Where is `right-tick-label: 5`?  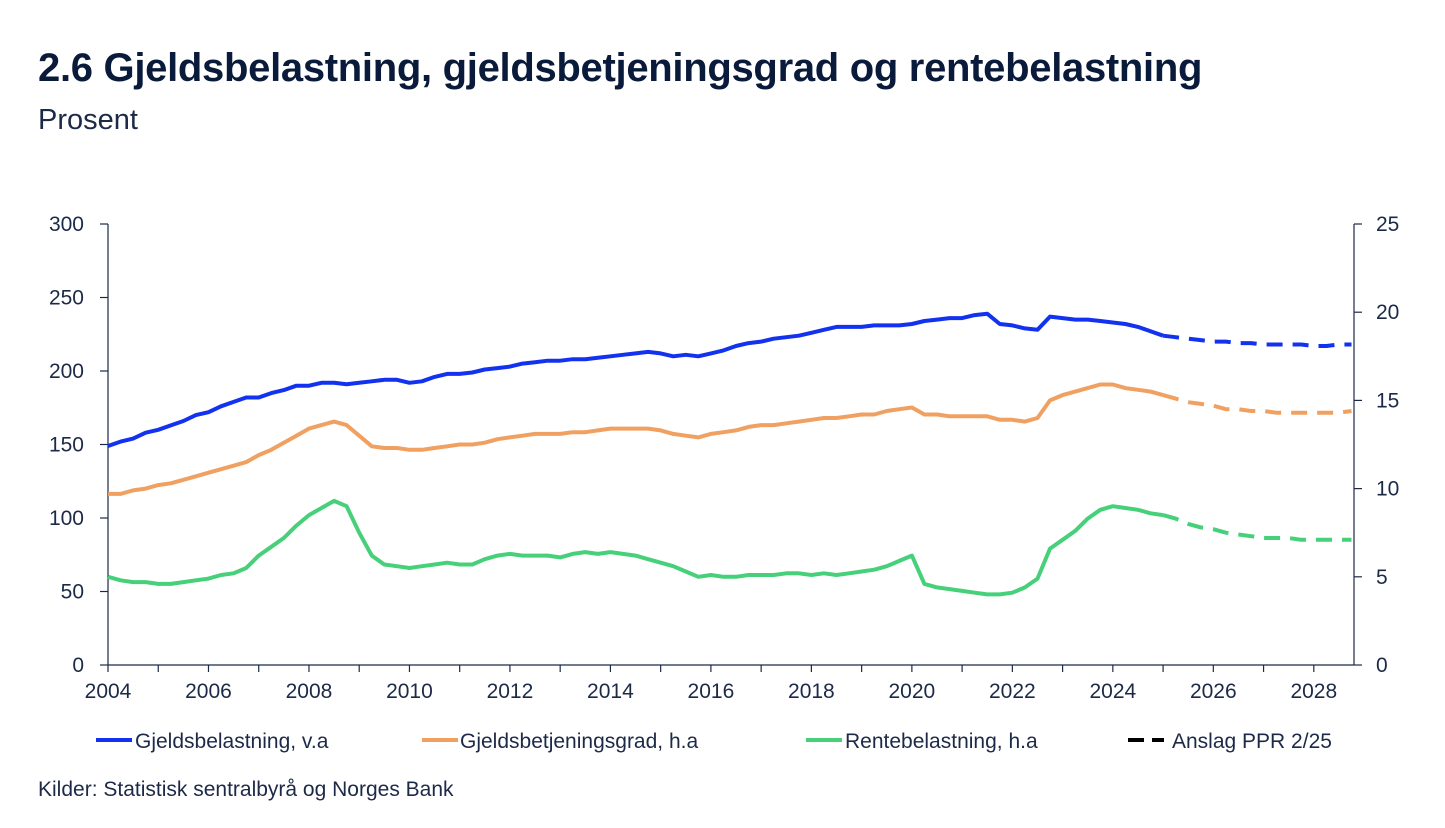
right-tick-label: 5 is located at coordinates (1382, 577).